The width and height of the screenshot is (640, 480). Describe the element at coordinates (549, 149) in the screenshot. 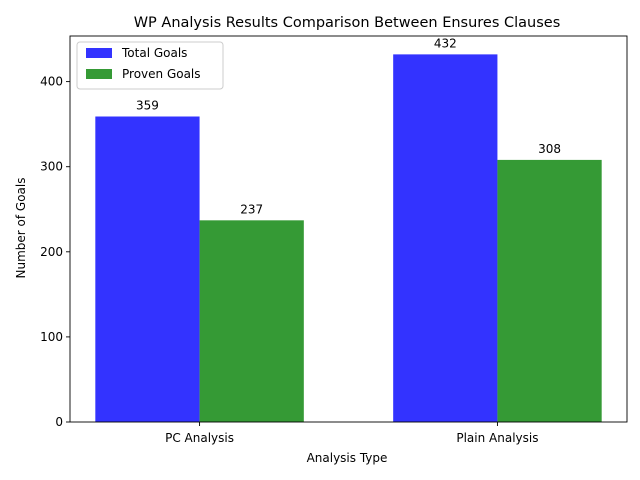

I see `bar-value-label: 308` at that location.